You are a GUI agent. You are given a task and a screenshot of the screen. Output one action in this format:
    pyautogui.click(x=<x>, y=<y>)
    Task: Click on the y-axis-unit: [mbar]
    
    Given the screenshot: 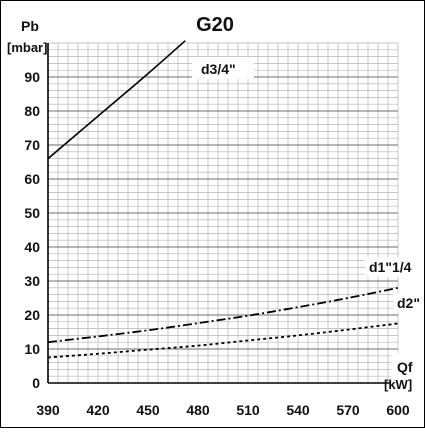 What is the action you would take?
    pyautogui.click(x=27, y=47)
    